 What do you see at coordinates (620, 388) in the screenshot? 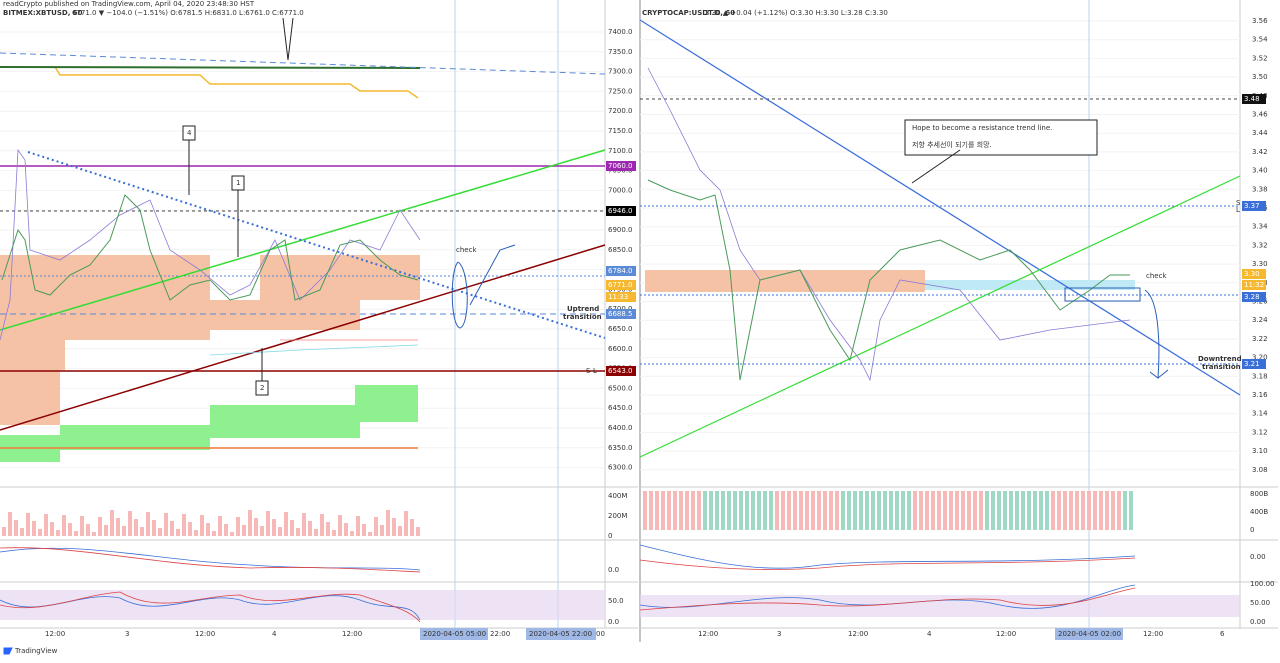
I see `price-tick: 6500.0` at bounding box center [620, 388].